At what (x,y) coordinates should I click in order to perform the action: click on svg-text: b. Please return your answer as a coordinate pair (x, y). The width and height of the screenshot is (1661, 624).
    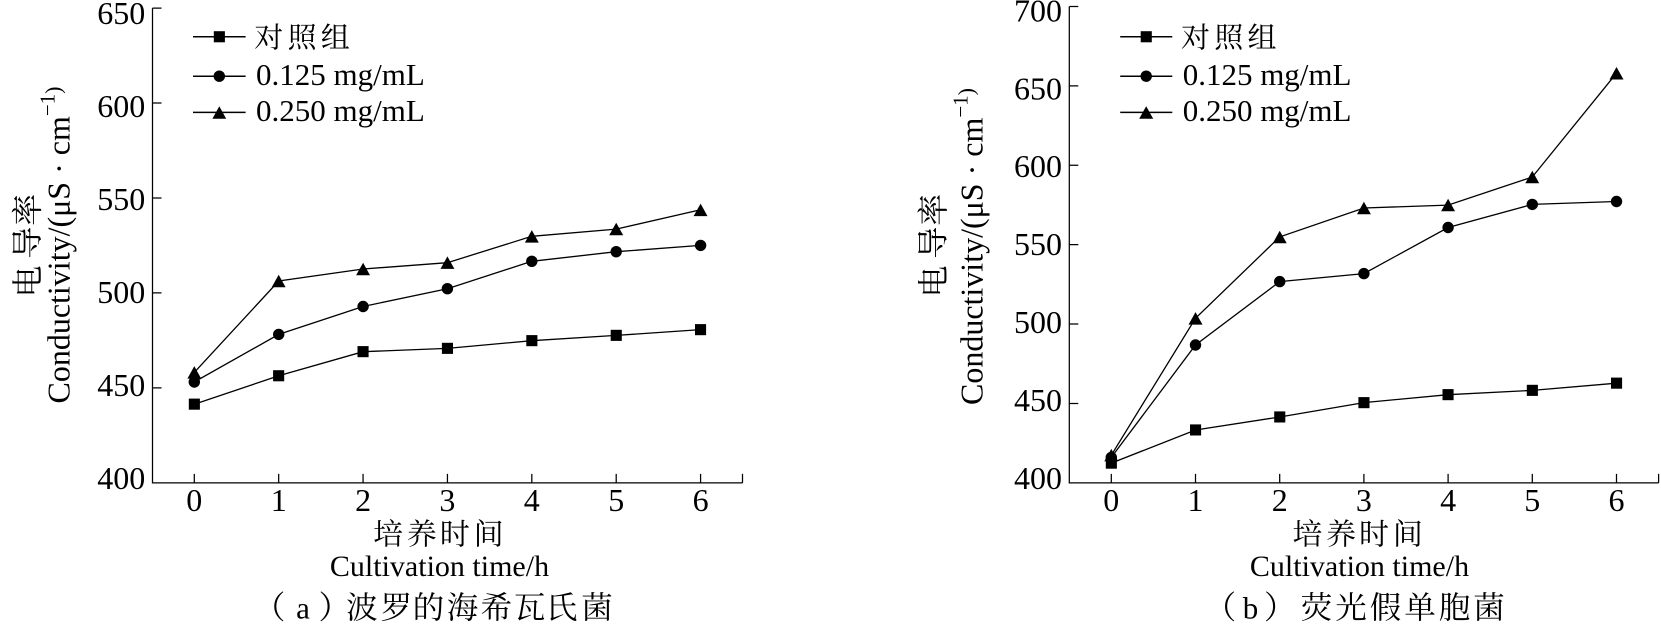
    Looking at the image, I should click on (1251, 607).